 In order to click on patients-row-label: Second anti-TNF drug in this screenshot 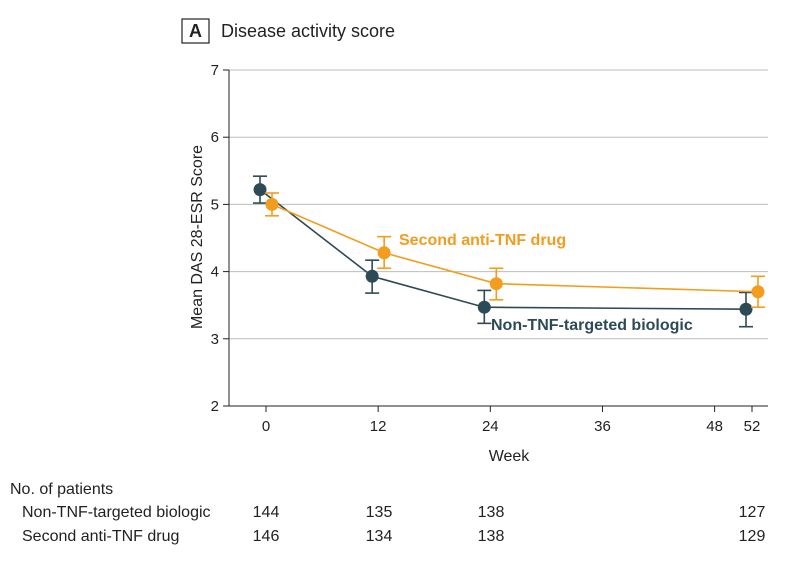, I will do `click(100, 536)`.